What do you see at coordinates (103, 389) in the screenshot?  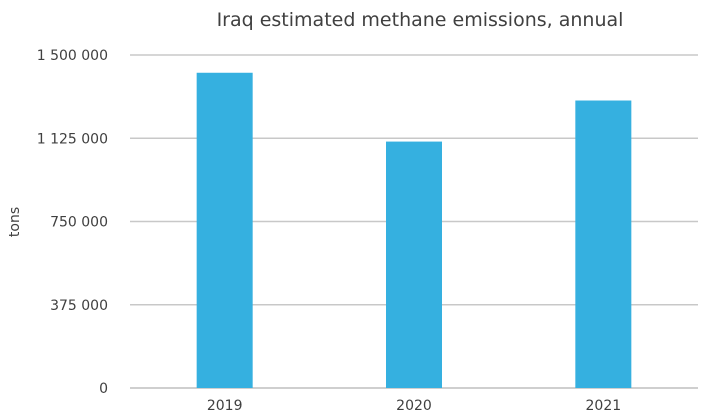 I see `y-tick-label: 0` at bounding box center [103, 389].